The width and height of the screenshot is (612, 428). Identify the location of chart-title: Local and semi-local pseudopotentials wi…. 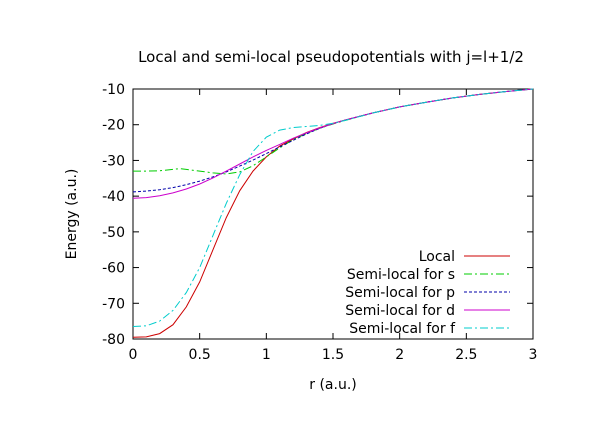
(331, 57).